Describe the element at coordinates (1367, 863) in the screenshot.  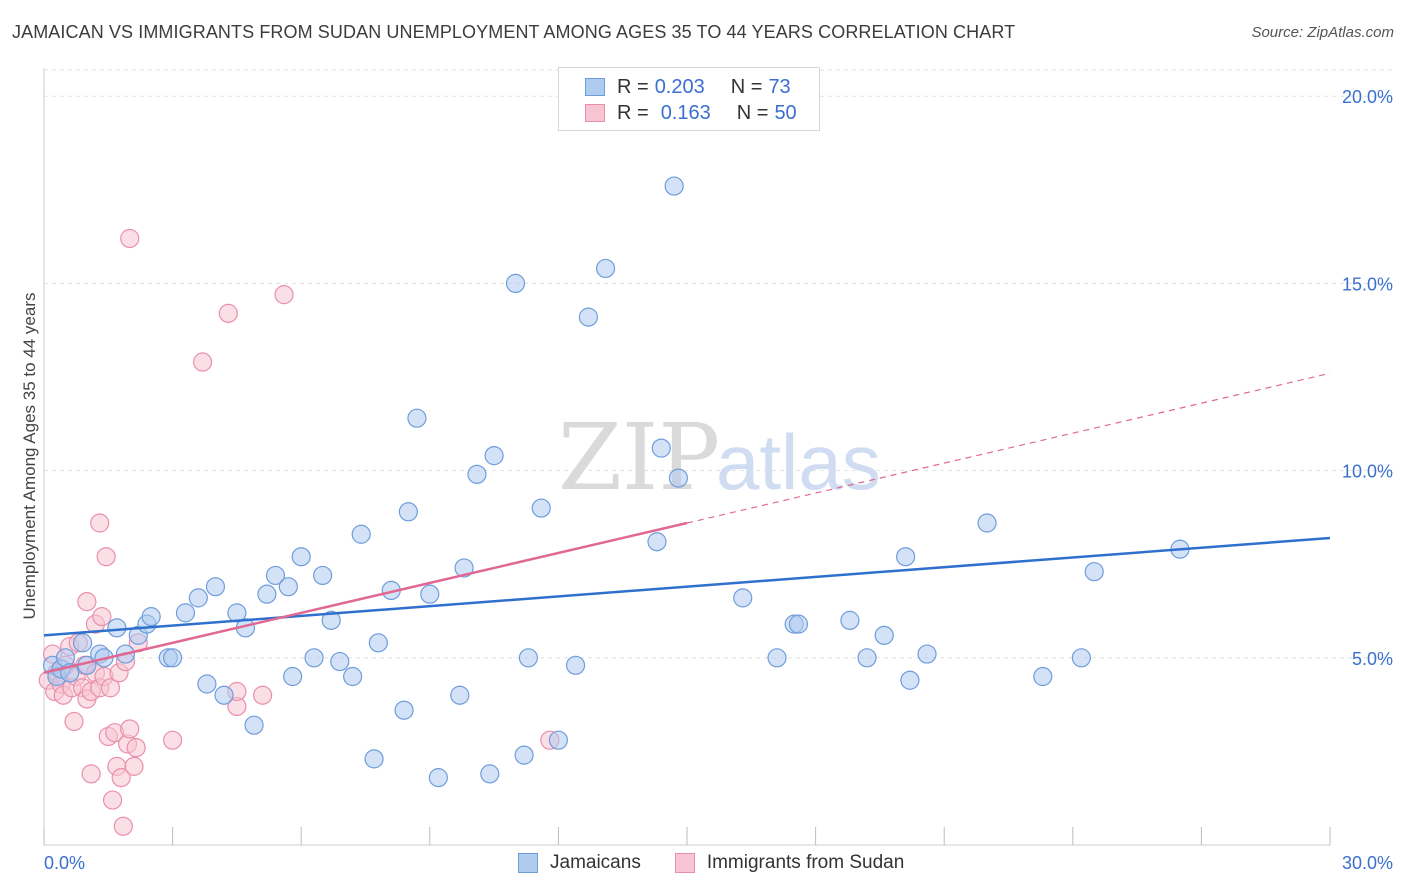
I see `x-tick-label: 30.0%` at that location.